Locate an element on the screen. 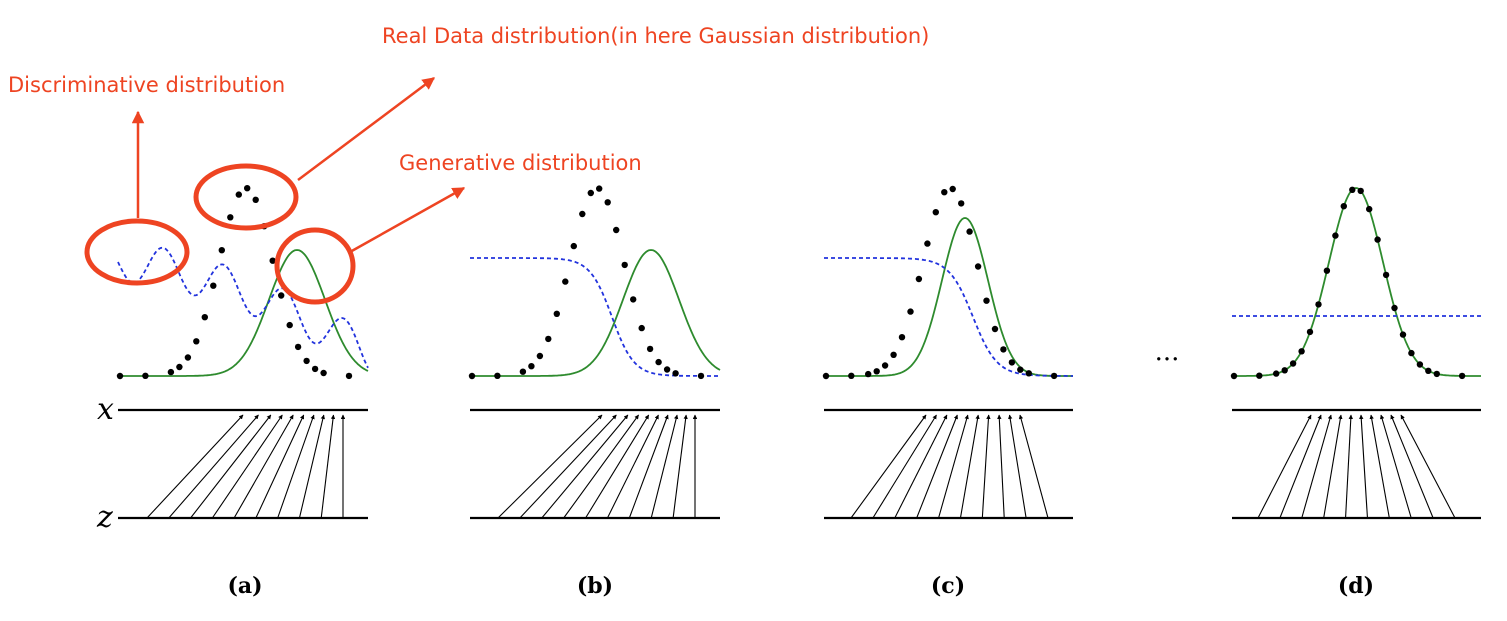  generative-highlight-ellipse is located at coordinates (315, 266).